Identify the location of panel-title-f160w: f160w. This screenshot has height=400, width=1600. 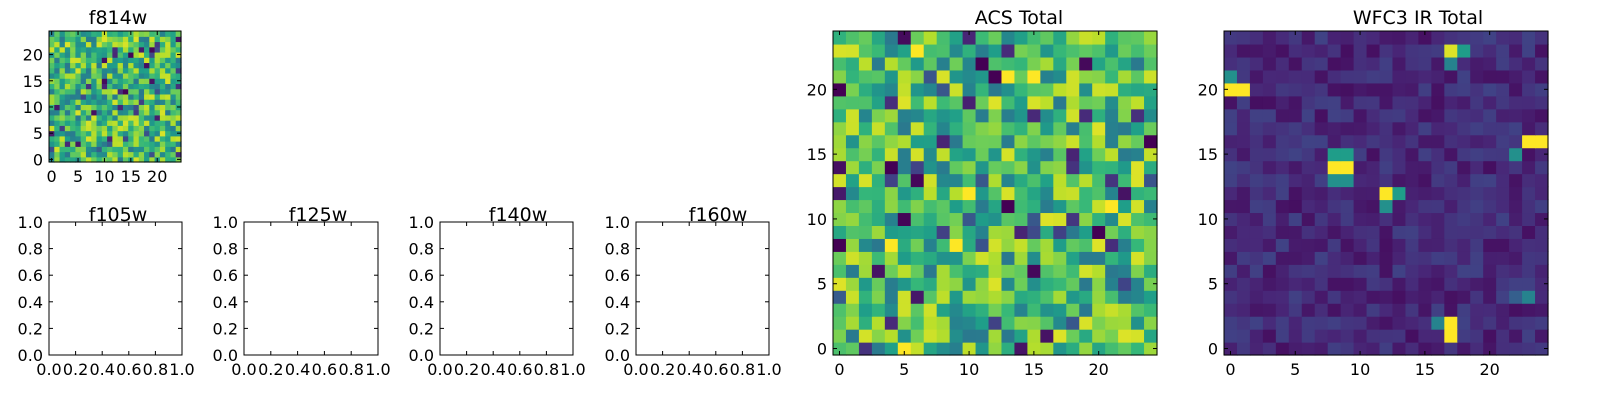
(718, 215).